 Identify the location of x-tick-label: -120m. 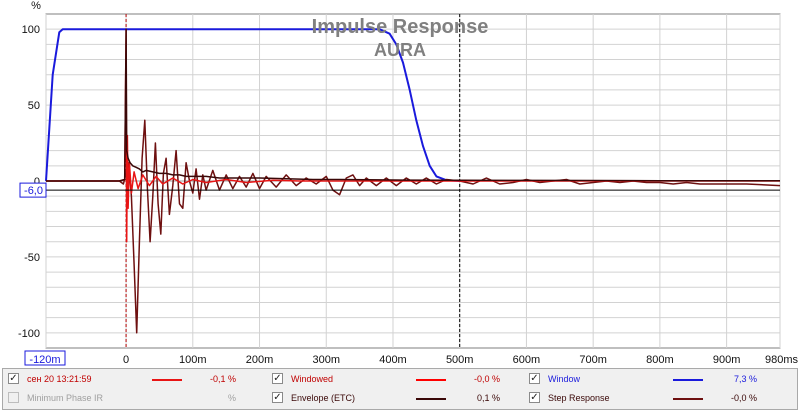
(44, 360).